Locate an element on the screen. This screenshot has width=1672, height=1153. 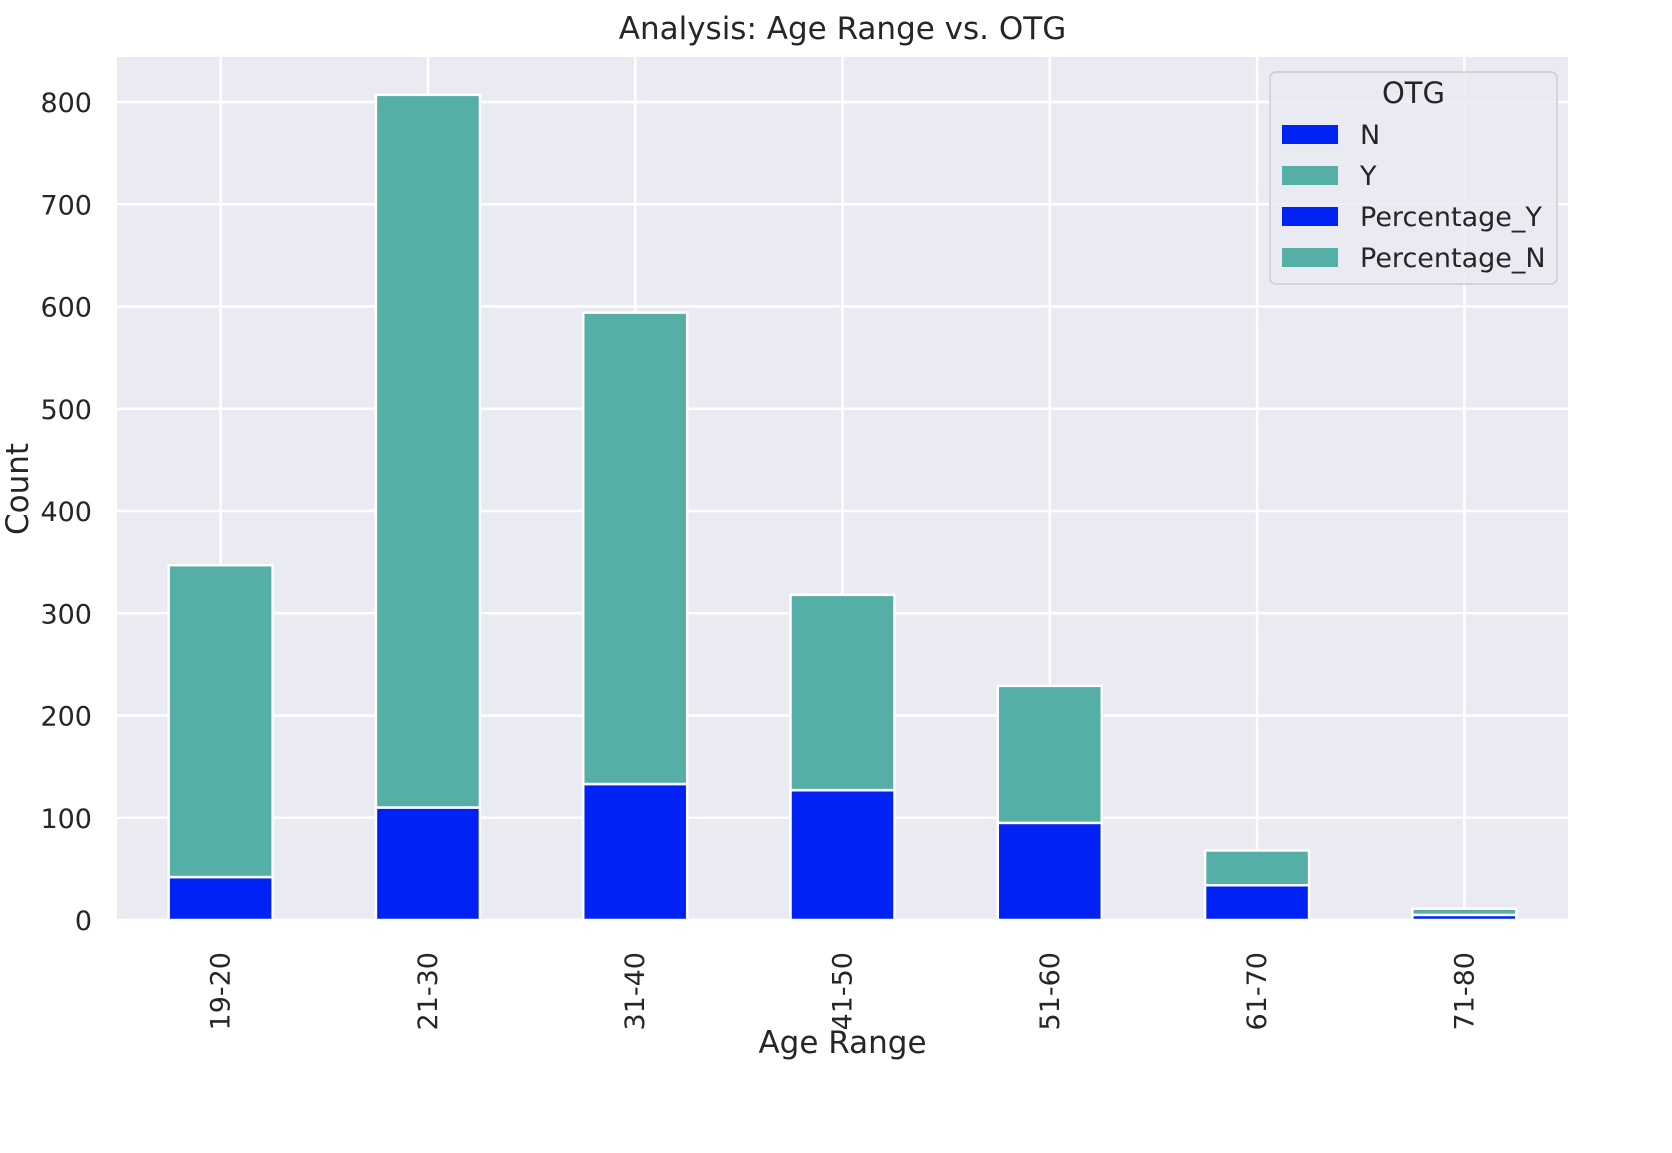
legend: OTG NY Percentage_Y Percentage_N is located at coordinates (1413, 178).